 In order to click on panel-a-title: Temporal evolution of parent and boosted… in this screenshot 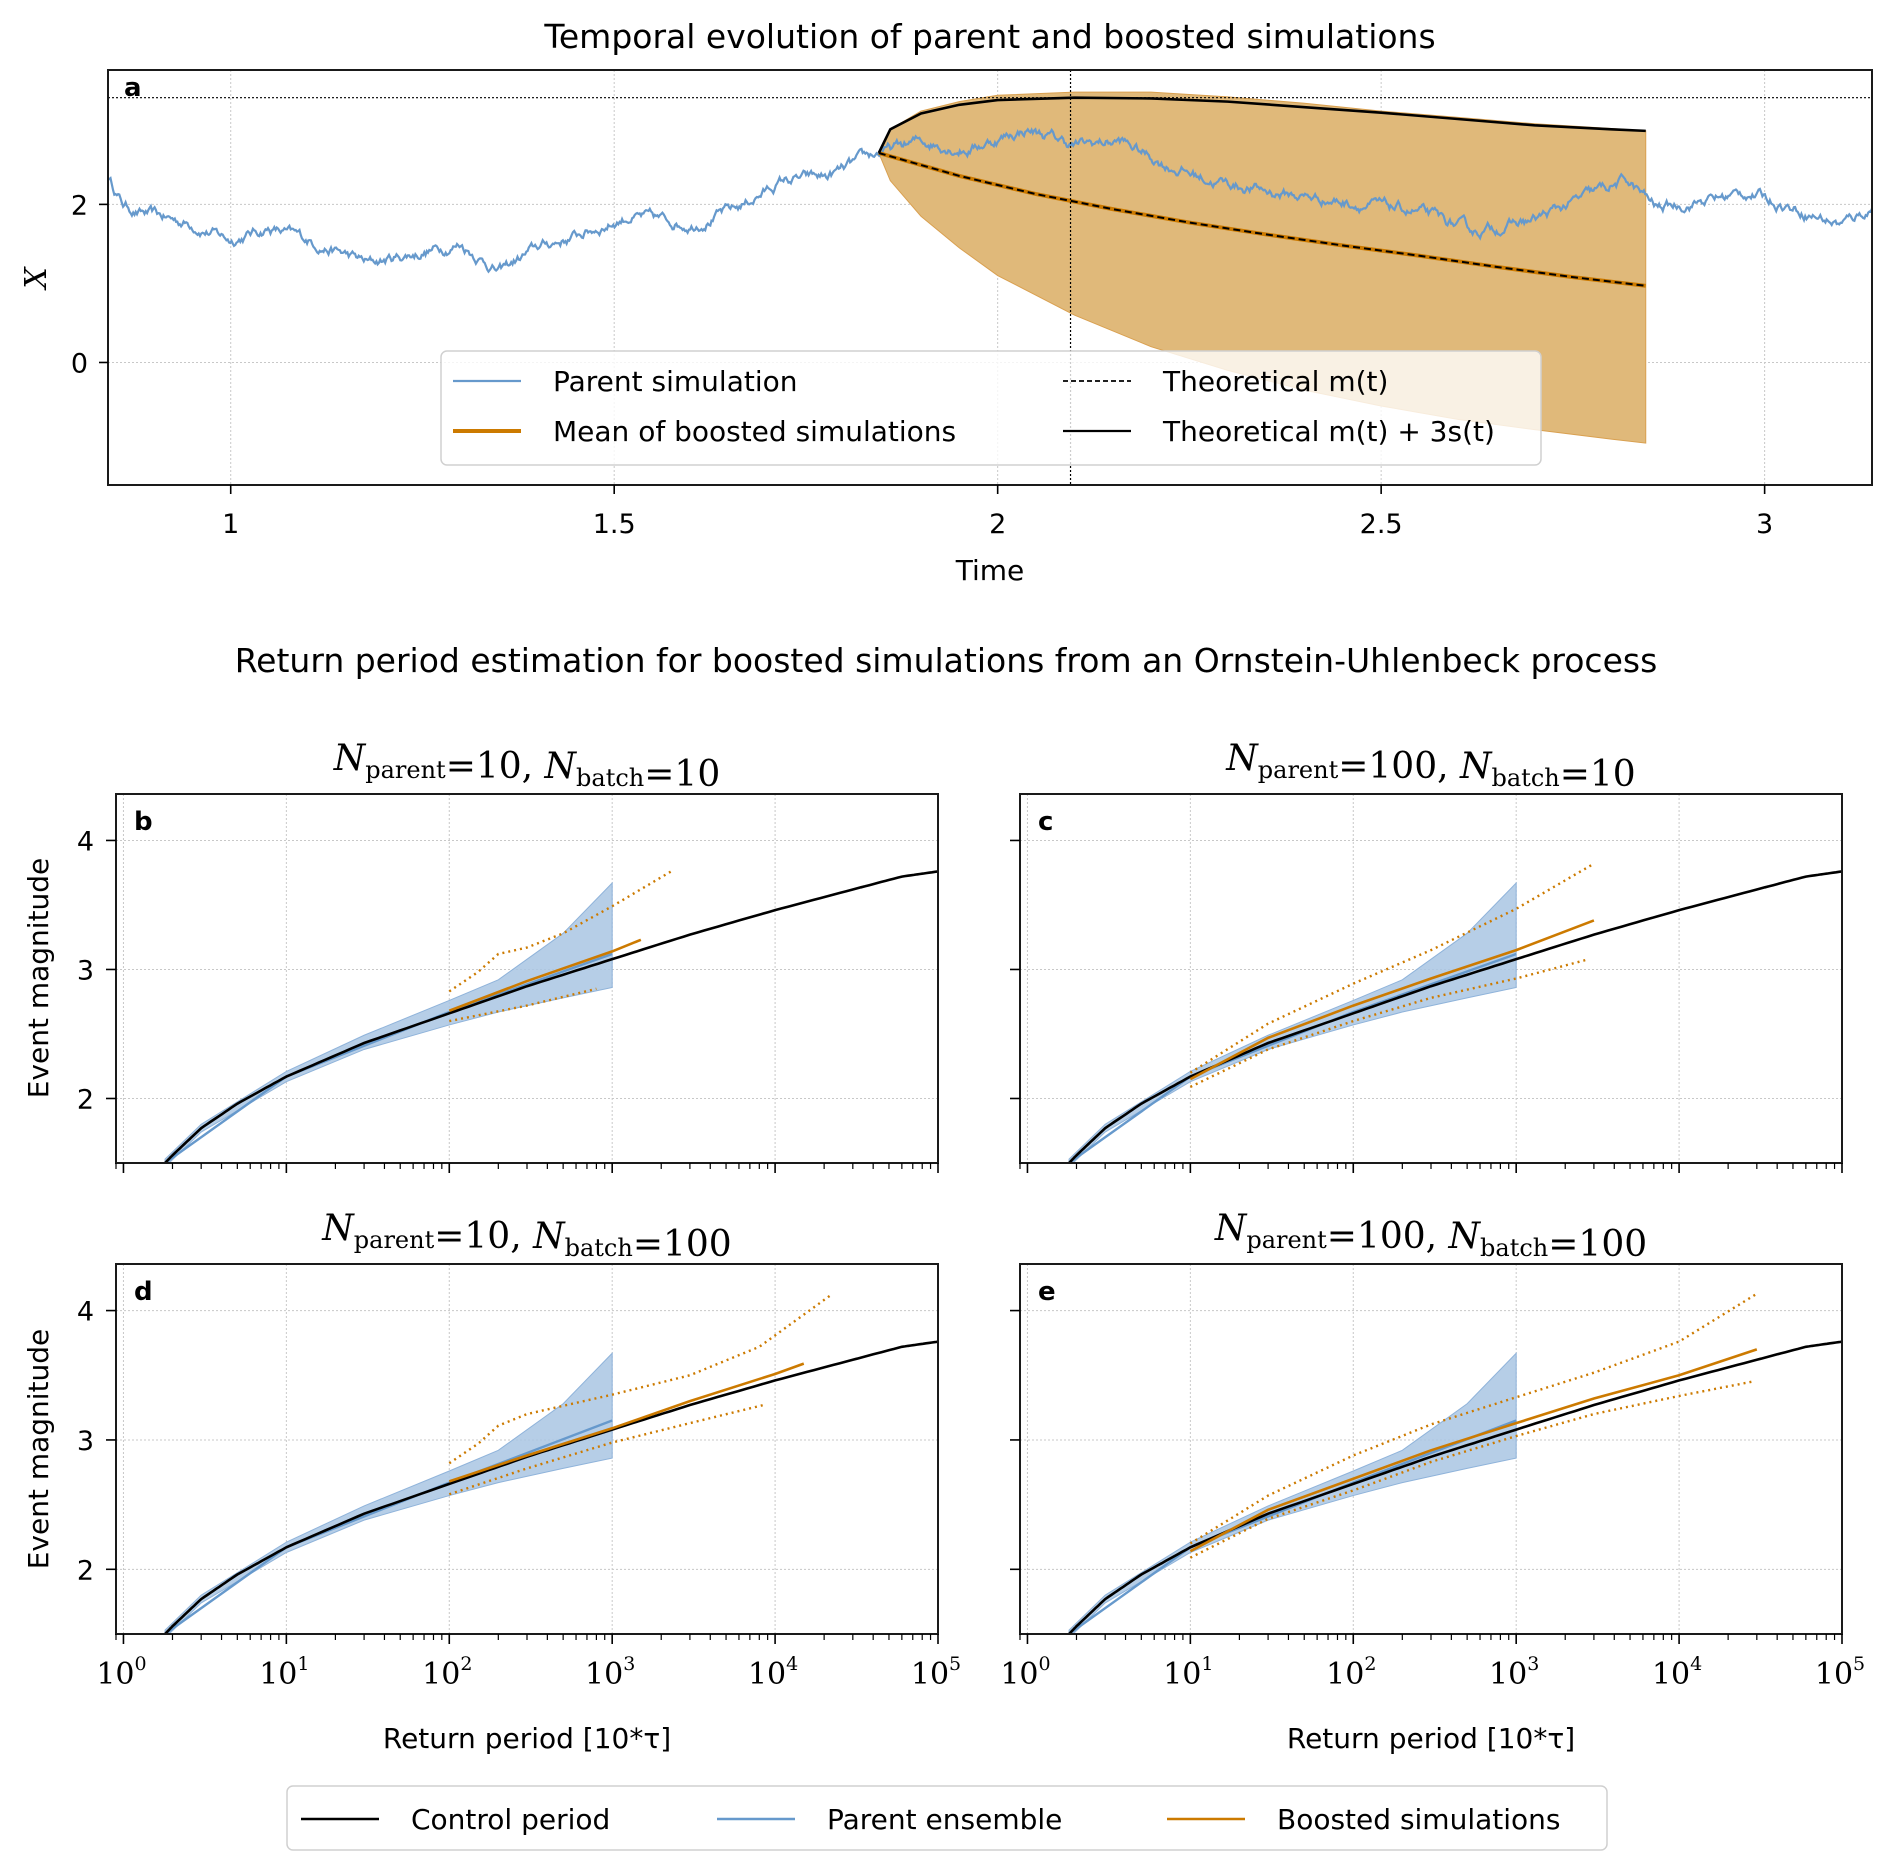, I will do `click(989, 36)`.